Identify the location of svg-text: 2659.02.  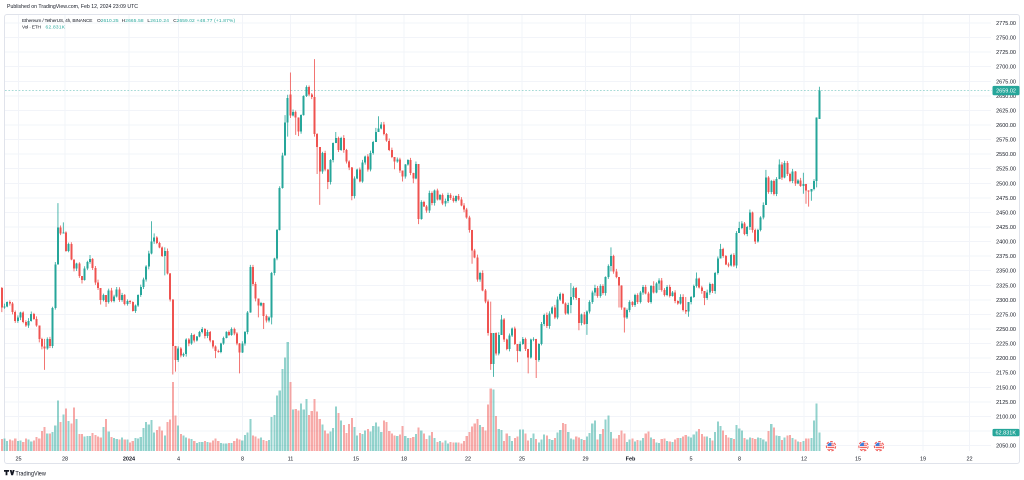
(1006, 92).